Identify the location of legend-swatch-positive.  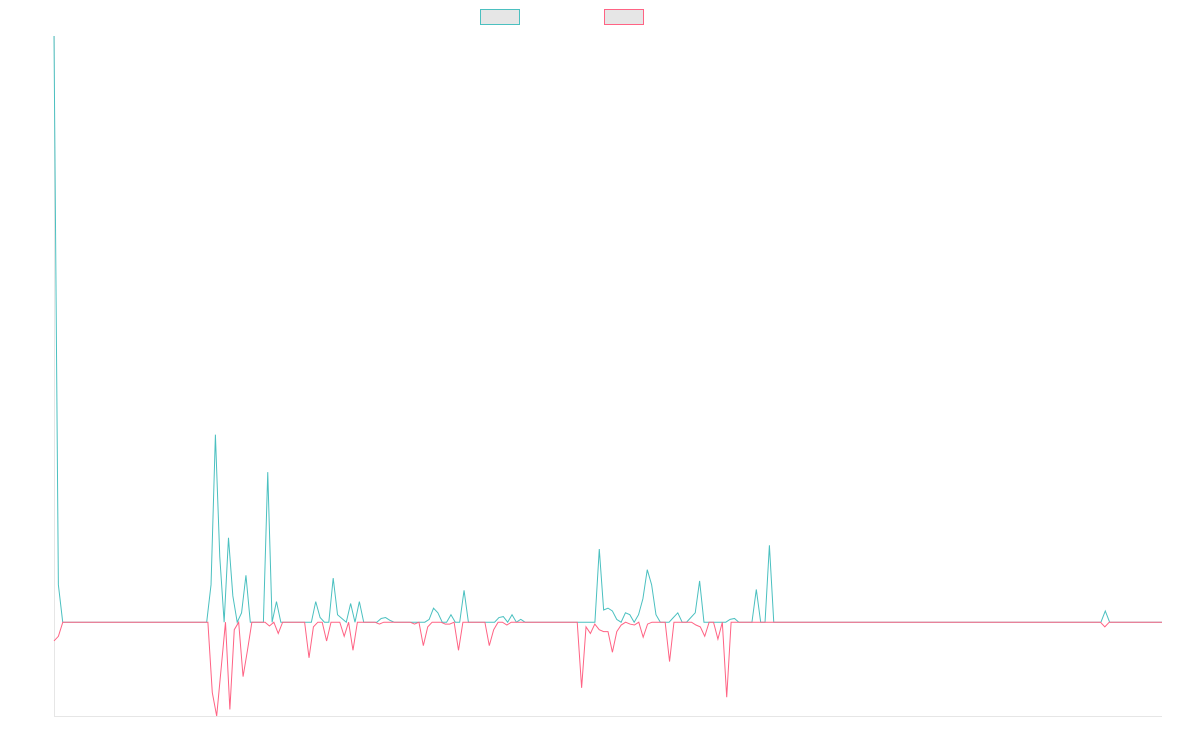
(500, 17).